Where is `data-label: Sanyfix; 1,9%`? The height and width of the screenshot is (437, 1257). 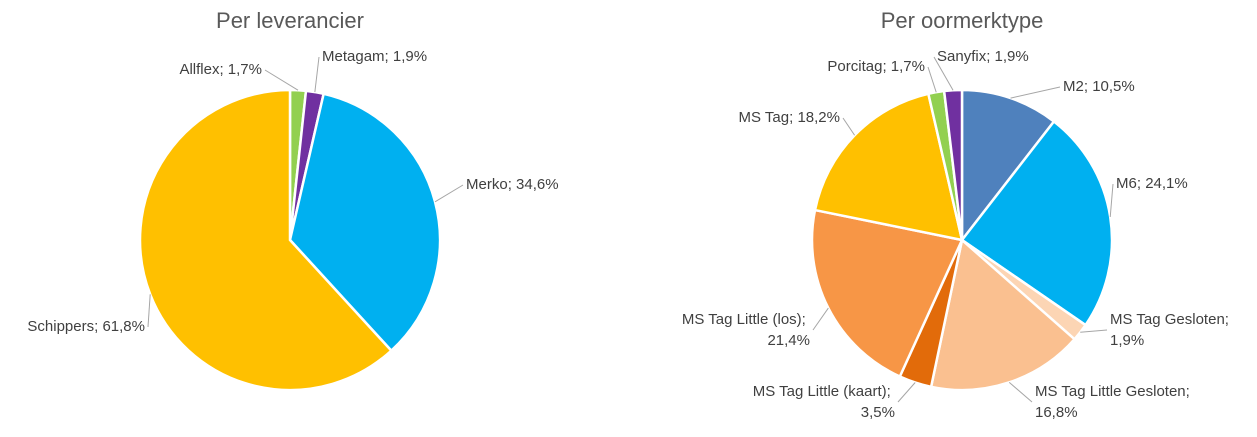
data-label: Sanyfix; 1,9% is located at coordinates (983, 56).